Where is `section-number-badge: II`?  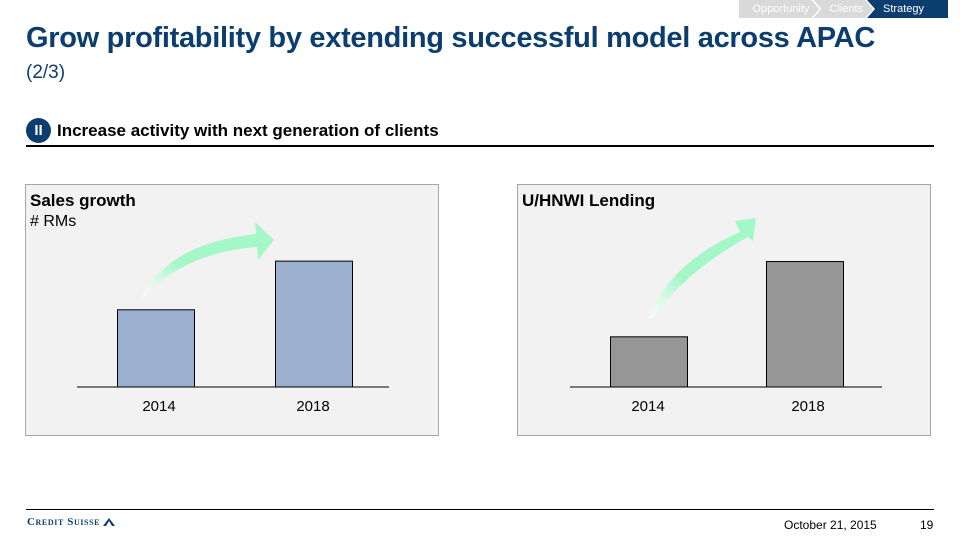
section-number-badge: II is located at coordinates (38, 130).